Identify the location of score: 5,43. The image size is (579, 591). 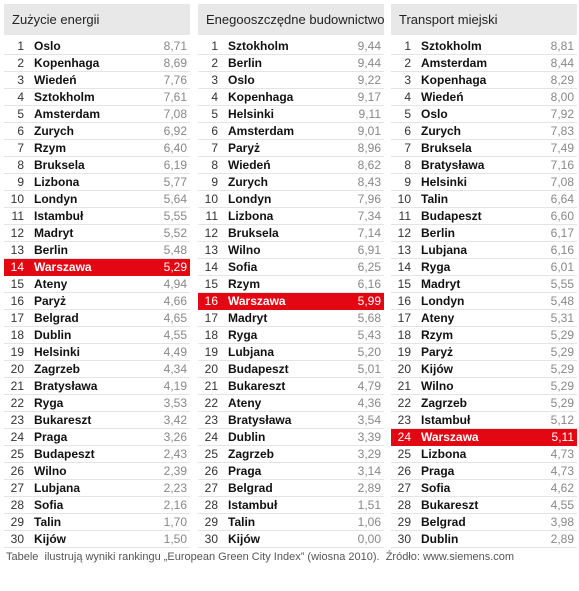
(369, 335).